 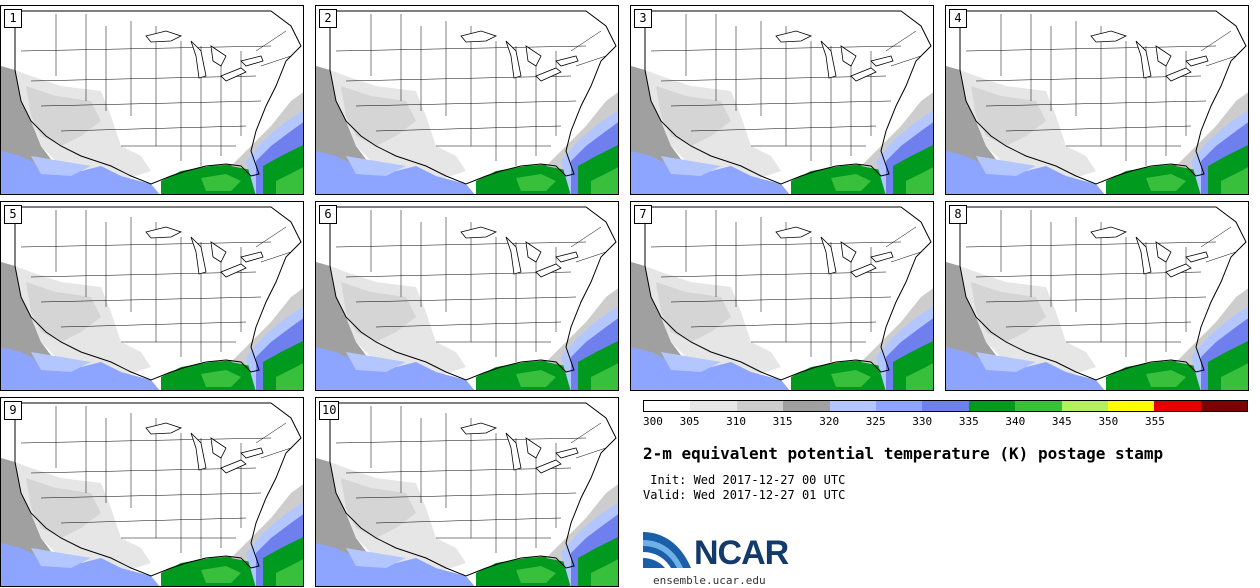 I want to click on colorbar-tick-label: 300, so click(x=653, y=421).